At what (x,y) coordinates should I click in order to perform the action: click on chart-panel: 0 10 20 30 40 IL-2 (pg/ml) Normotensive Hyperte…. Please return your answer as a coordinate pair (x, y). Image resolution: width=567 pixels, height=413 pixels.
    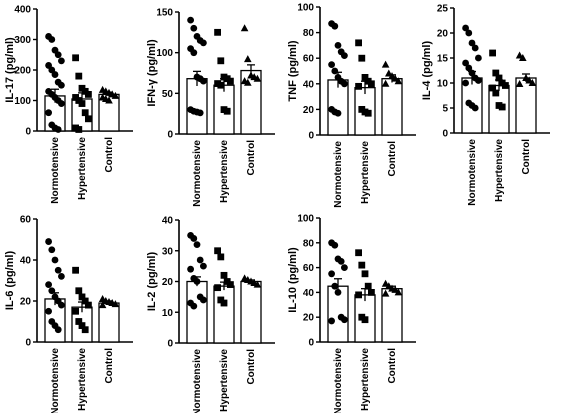
    Looking at the image, I should click on (210, 314).